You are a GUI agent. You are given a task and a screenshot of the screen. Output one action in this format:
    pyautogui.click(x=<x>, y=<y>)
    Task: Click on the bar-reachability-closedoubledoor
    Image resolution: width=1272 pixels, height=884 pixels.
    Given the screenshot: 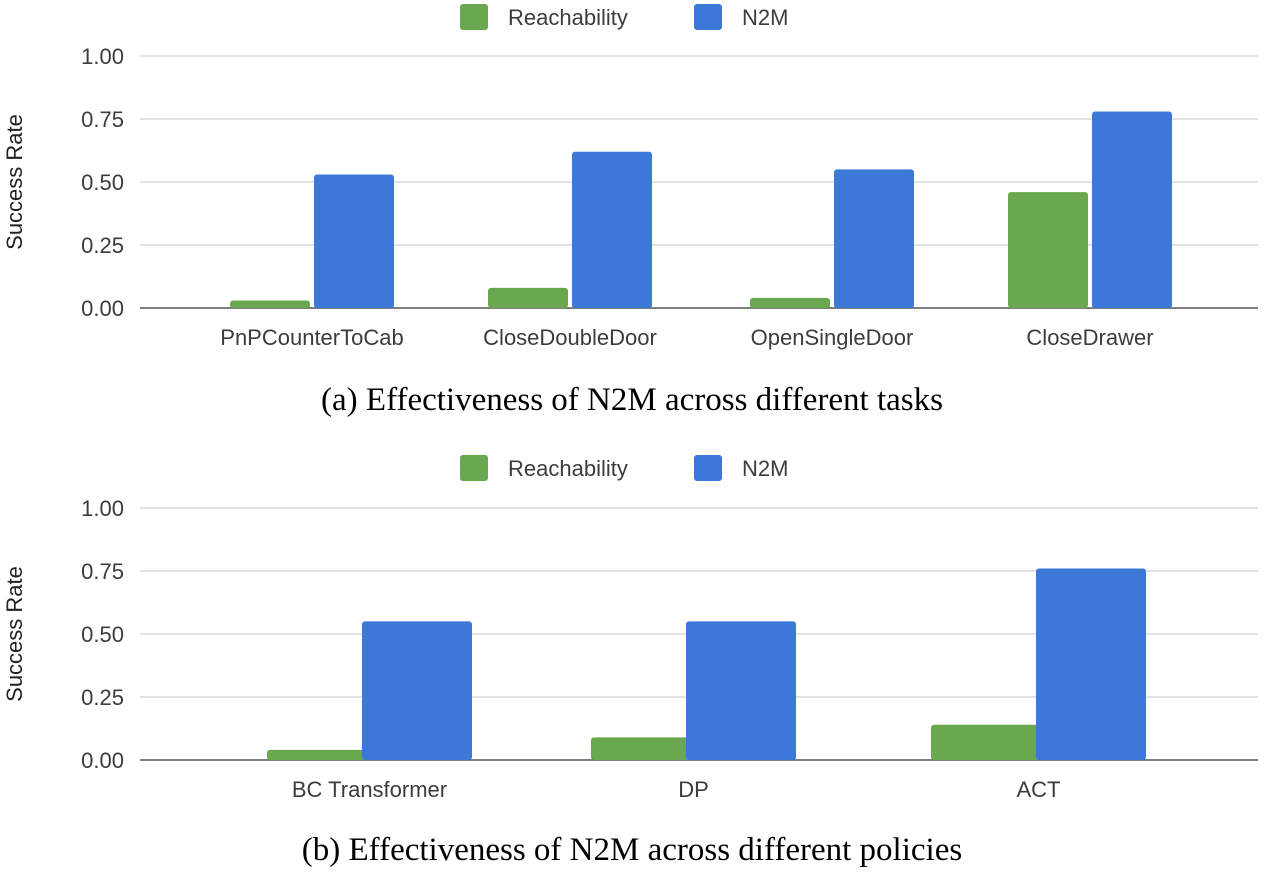 What is the action you would take?
    pyautogui.click(x=528, y=297)
    